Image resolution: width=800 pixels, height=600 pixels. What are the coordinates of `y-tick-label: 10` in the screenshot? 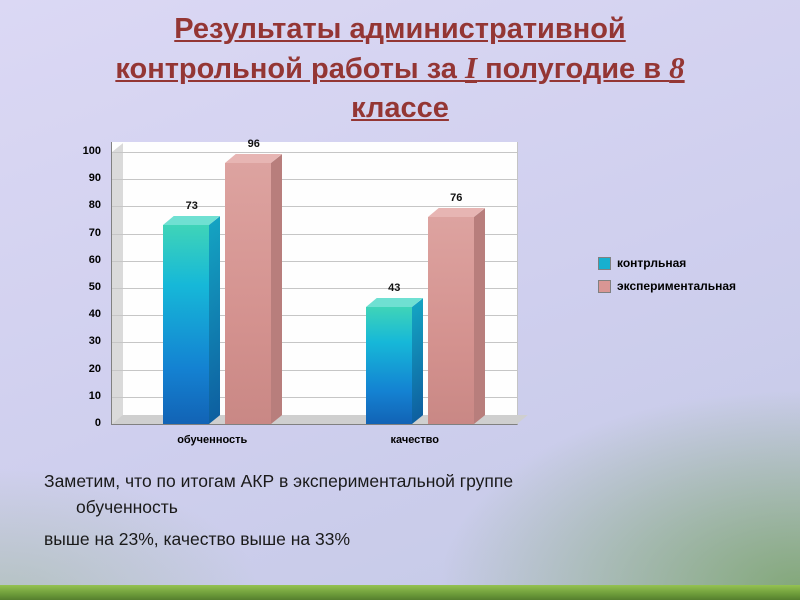 It's located at (94, 395).